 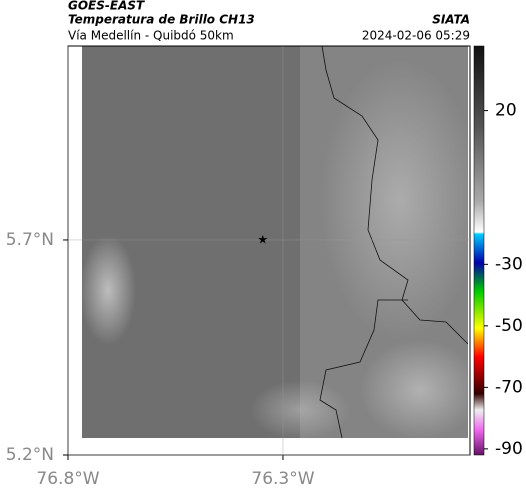 What do you see at coordinates (416, 36) in the screenshot?
I see `datetime: 2024-02-06 05:29` at bounding box center [416, 36].